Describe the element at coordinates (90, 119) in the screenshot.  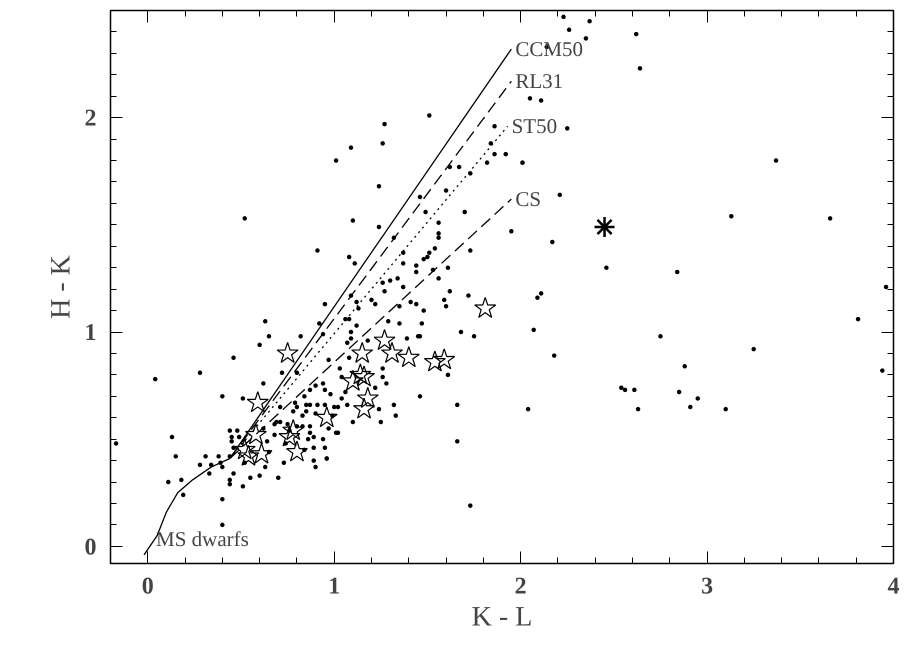
I see `y-tick-label: 2` at that location.